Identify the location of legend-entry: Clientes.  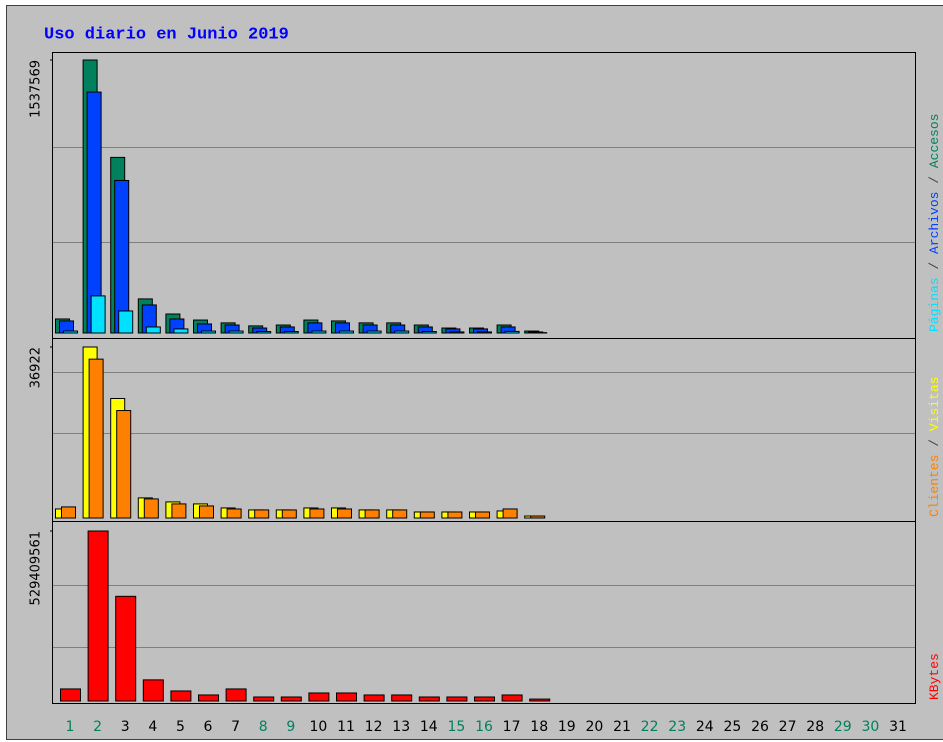
(934, 486).